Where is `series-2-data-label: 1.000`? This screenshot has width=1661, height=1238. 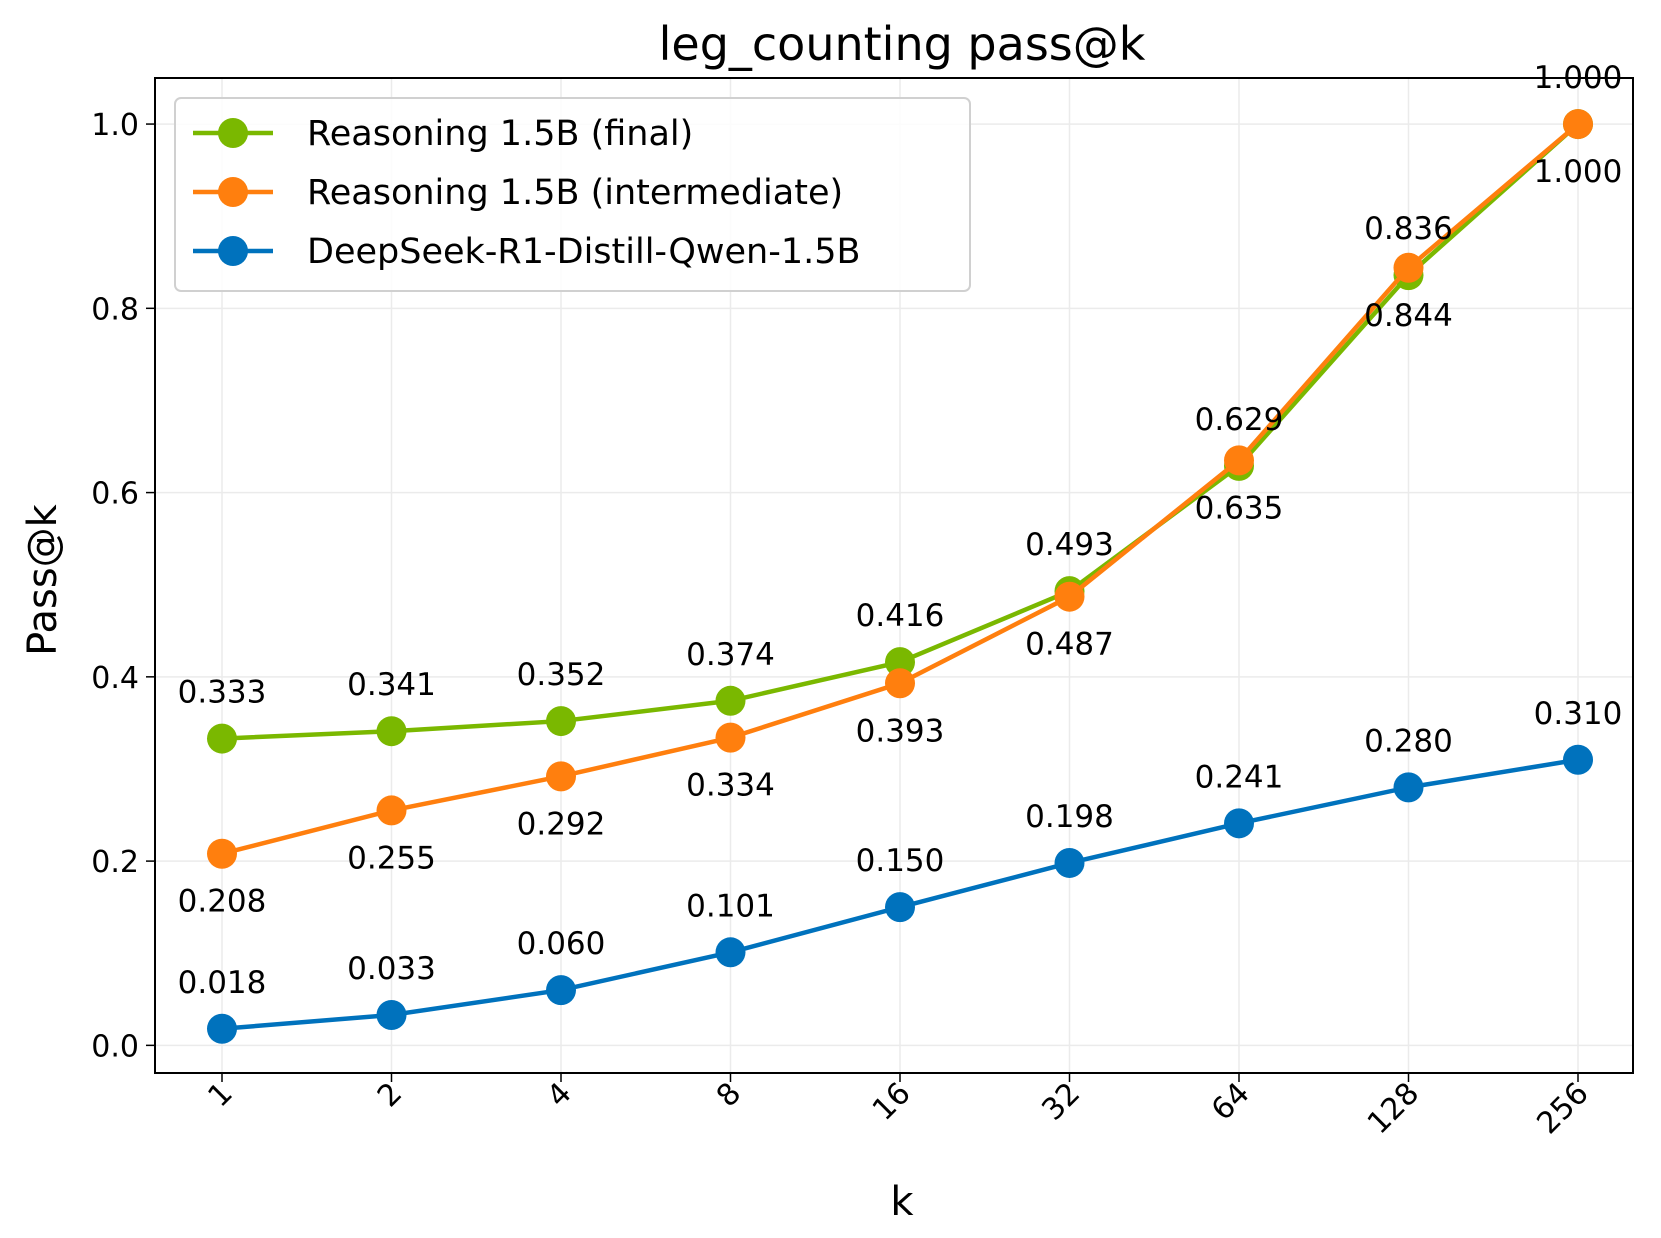
series-2-data-label: 1.000 is located at coordinates (1578, 172).